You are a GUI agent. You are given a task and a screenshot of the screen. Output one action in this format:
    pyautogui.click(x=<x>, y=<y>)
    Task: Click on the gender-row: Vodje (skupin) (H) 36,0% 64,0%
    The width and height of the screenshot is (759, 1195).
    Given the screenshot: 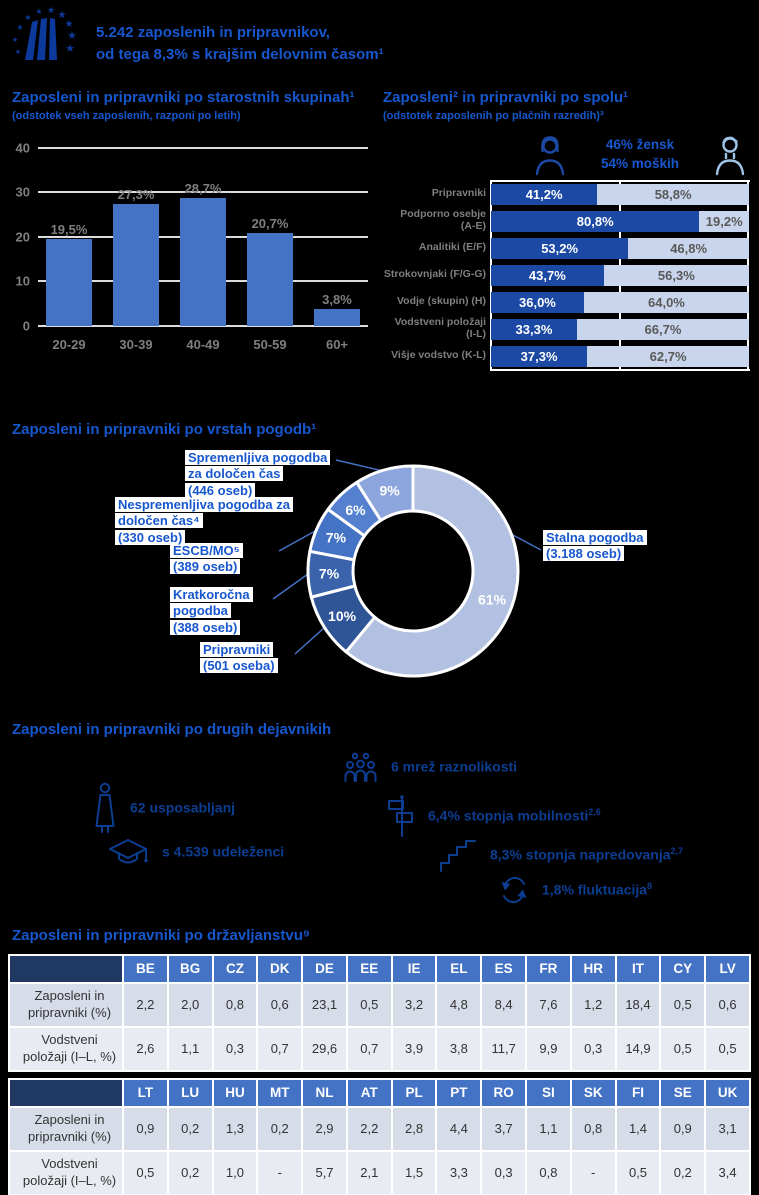 What is the action you would take?
    pyautogui.click(x=567, y=302)
    